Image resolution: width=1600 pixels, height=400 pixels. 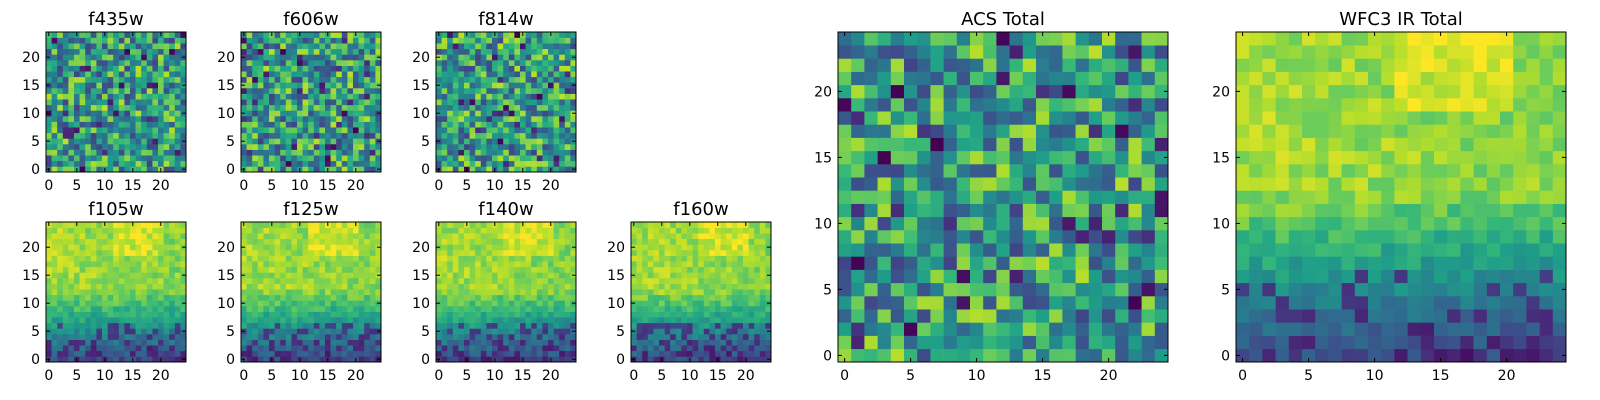 What do you see at coordinates (230, 332) in the screenshot?
I see `y-tick-label: 5` at bounding box center [230, 332].